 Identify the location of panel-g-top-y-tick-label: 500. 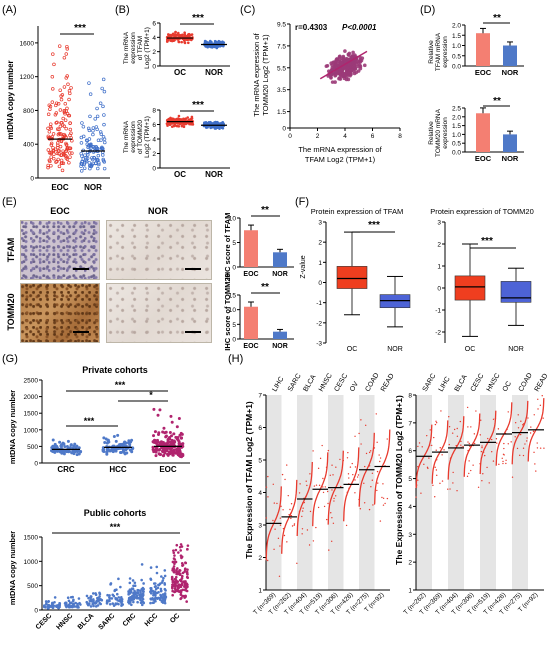
(32, 447).